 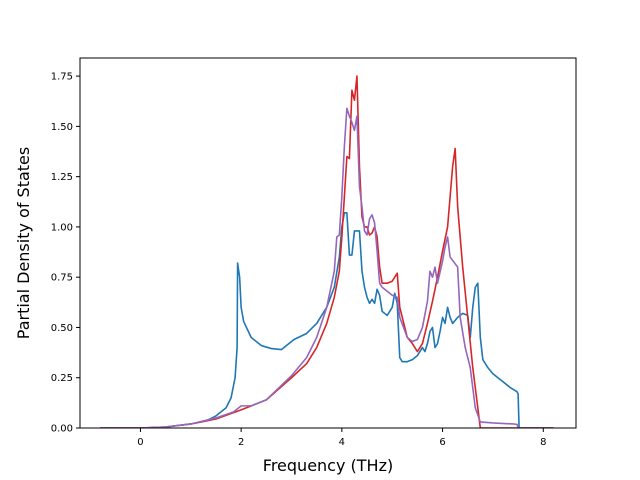 I want to click on y-tick-label: 0.75, so click(x=62, y=278).